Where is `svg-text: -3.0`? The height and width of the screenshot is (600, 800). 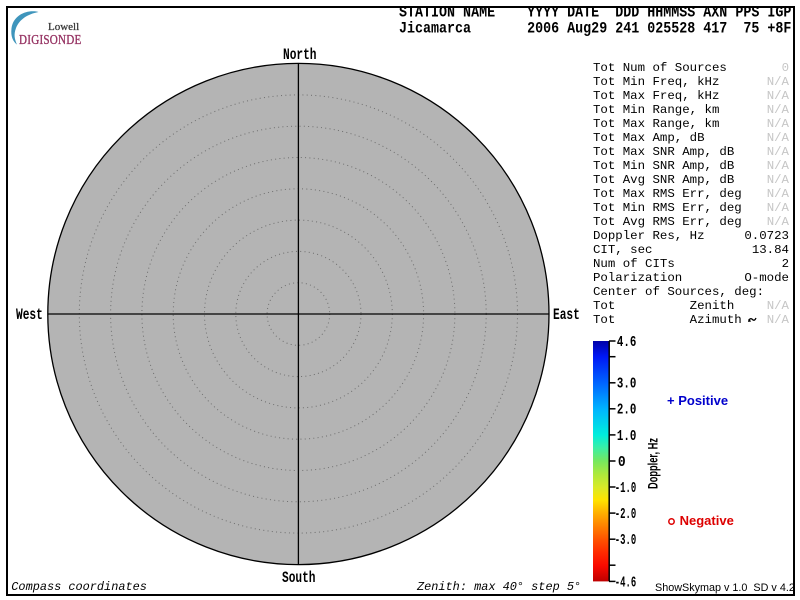 svg-text: -3.0 is located at coordinates (625, 541).